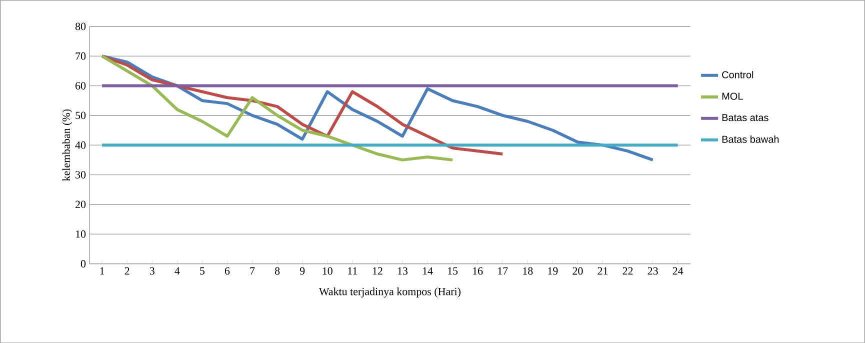 This screenshot has width=865, height=343. What do you see at coordinates (80, 145) in the screenshot?
I see `y-tick-label: 40` at bounding box center [80, 145].